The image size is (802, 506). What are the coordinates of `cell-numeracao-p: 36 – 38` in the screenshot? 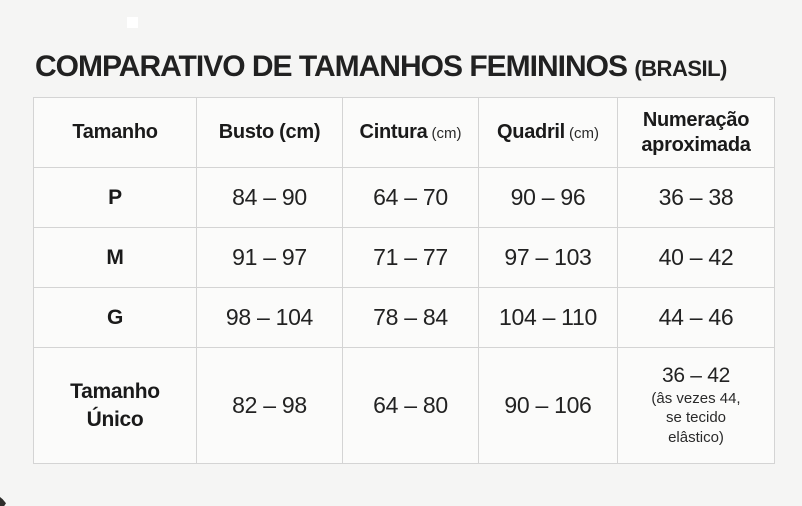 It's located at (696, 197).